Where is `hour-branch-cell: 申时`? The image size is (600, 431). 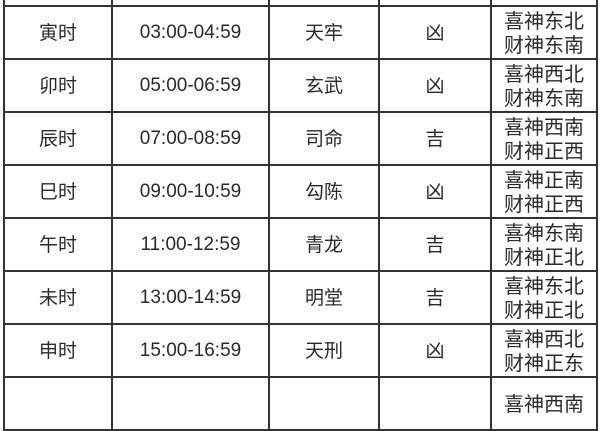
hour-branch-cell: 申时 is located at coordinates (58, 350).